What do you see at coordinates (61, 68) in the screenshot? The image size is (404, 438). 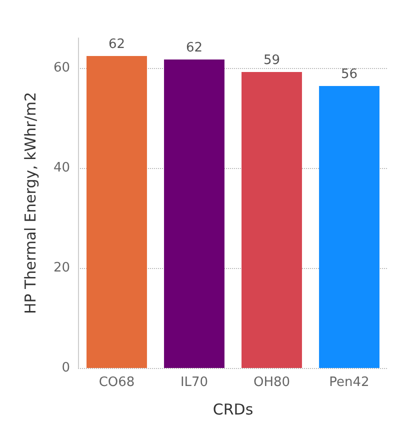 I see `y-tick-label: 60` at bounding box center [61, 68].